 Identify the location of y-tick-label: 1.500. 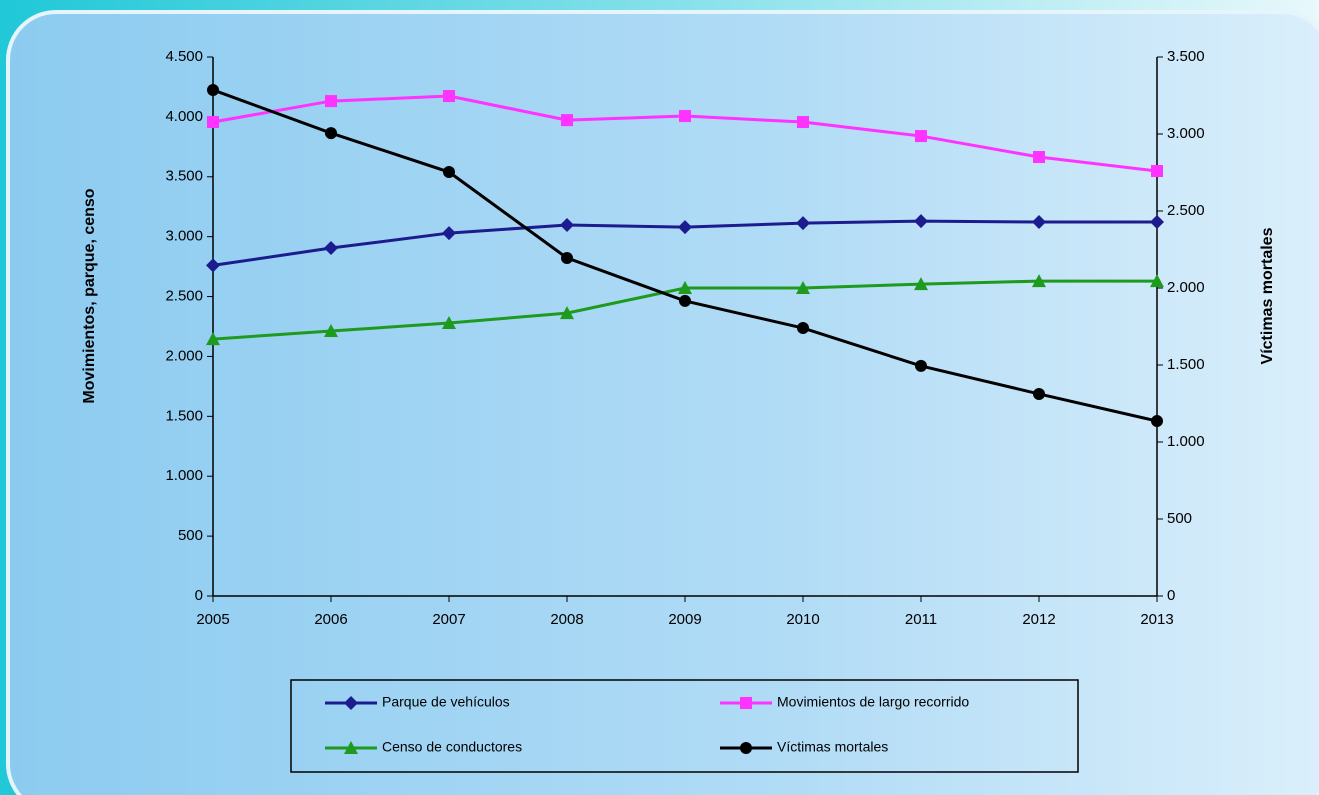
(184, 415).